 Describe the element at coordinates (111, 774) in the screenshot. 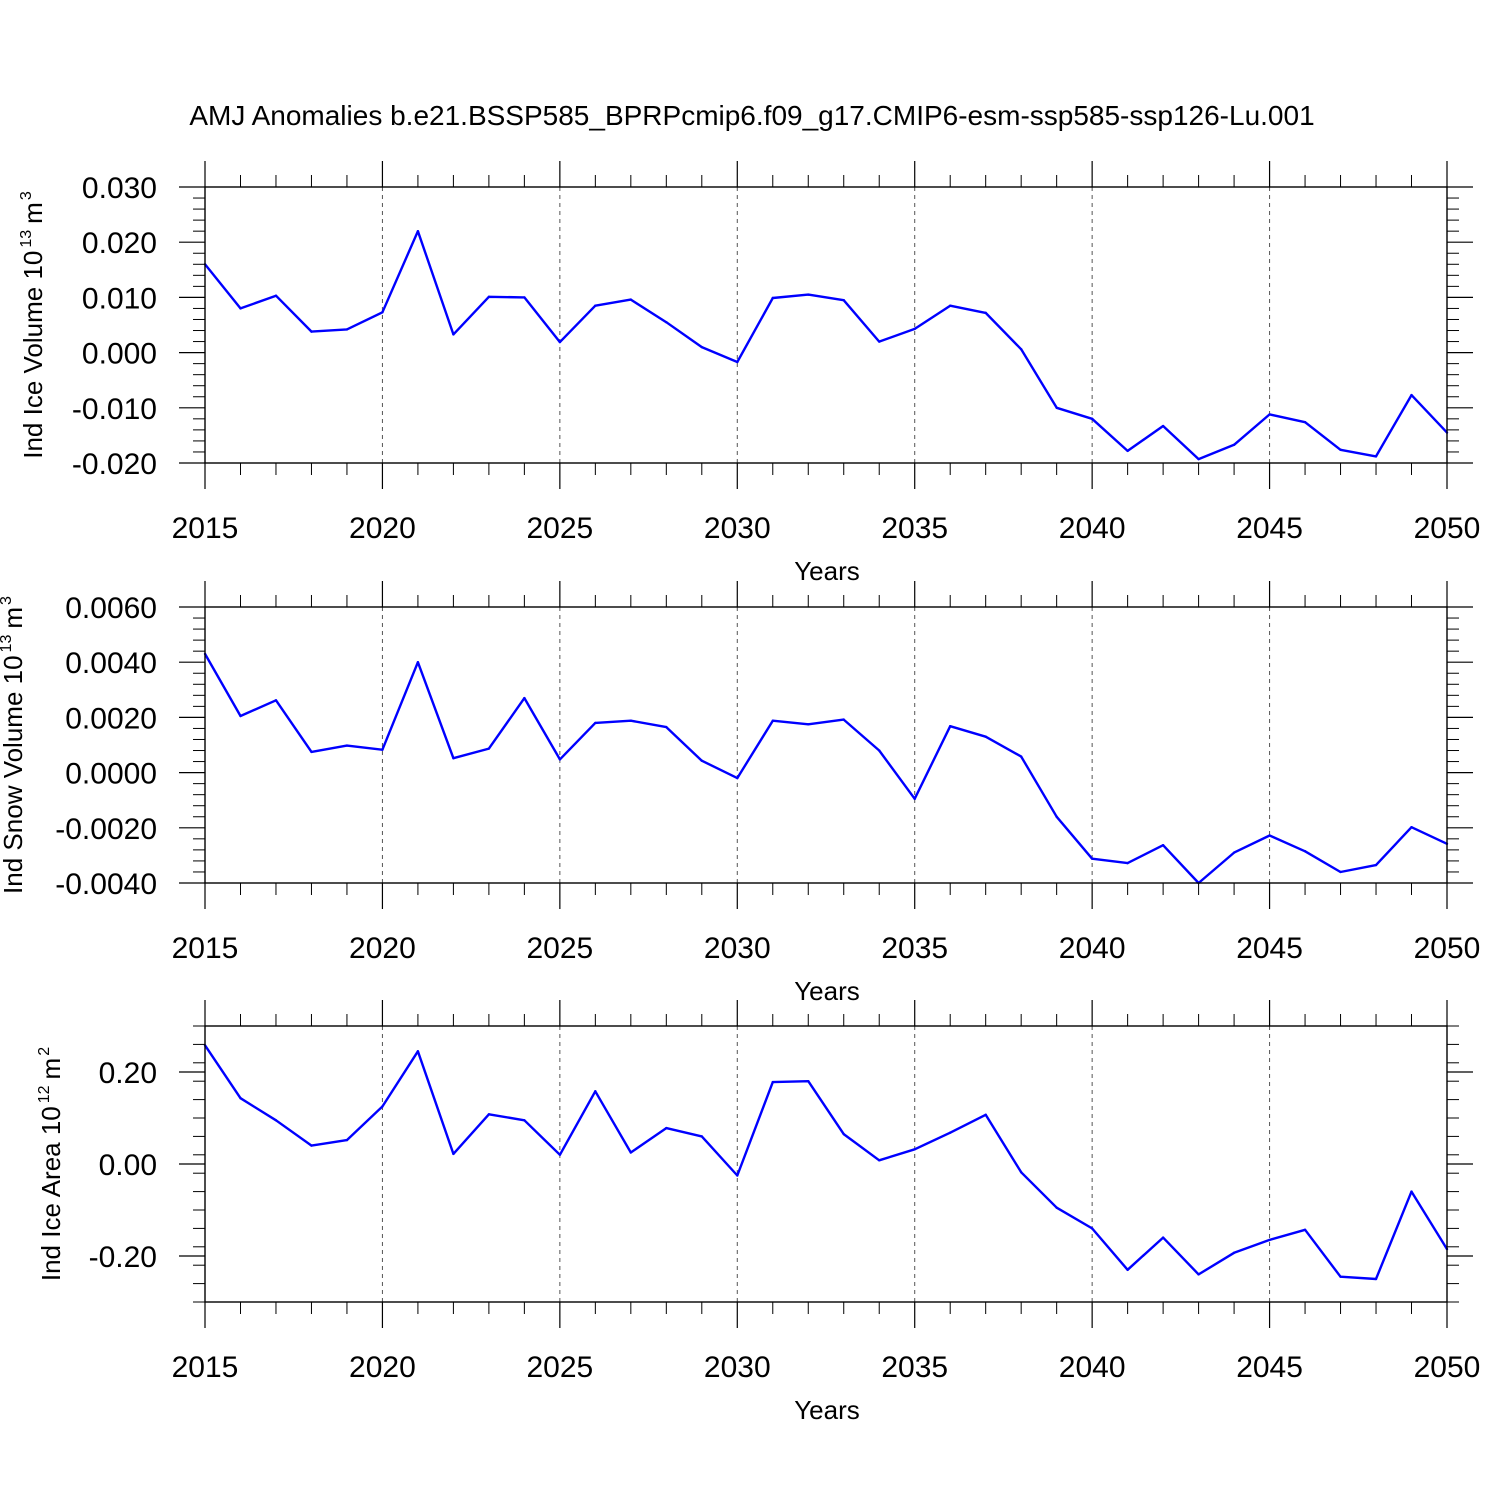

I see `y-tick-label: 0.0000` at that location.